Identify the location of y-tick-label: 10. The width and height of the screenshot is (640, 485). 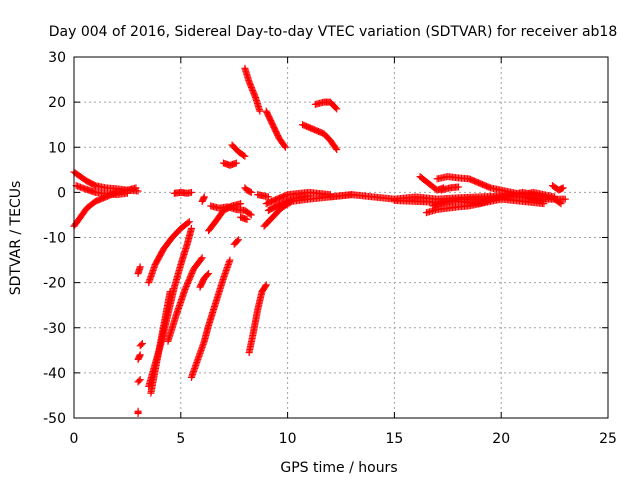
(57, 148).